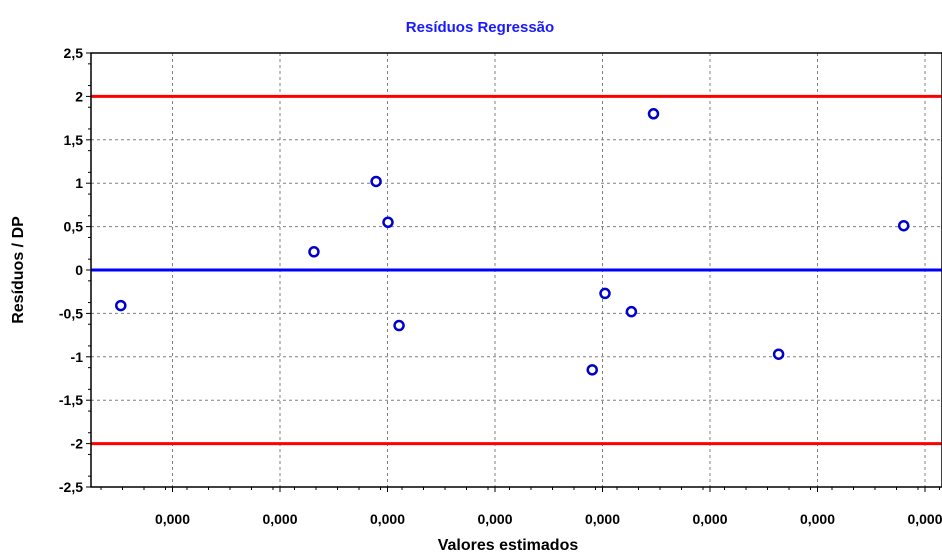  What do you see at coordinates (74, 227) in the screenshot?
I see `y-tick-label: 0,5` at bounding box center [74, 227].